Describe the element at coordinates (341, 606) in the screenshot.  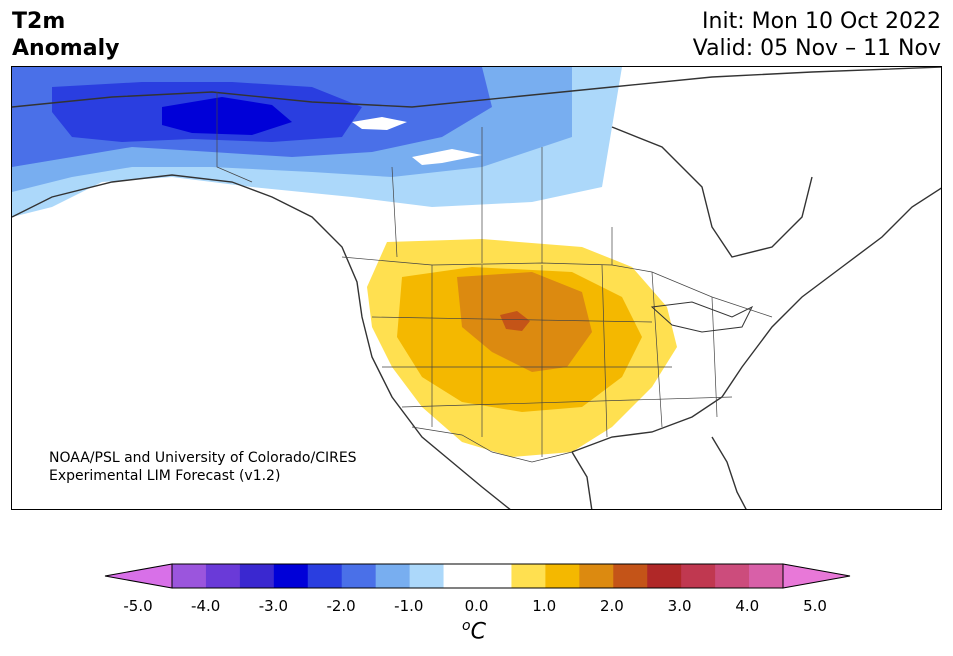
I see `colorbar-tick-label: -2.0` at that location.